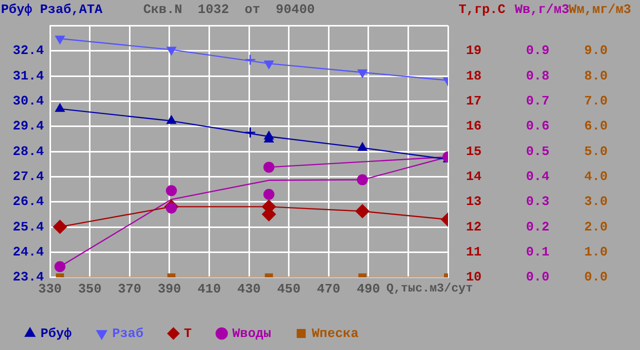 The width and height of the screenshot is (640, 350). I want to click on y-tick-label: 25.4, so click(28, 226).